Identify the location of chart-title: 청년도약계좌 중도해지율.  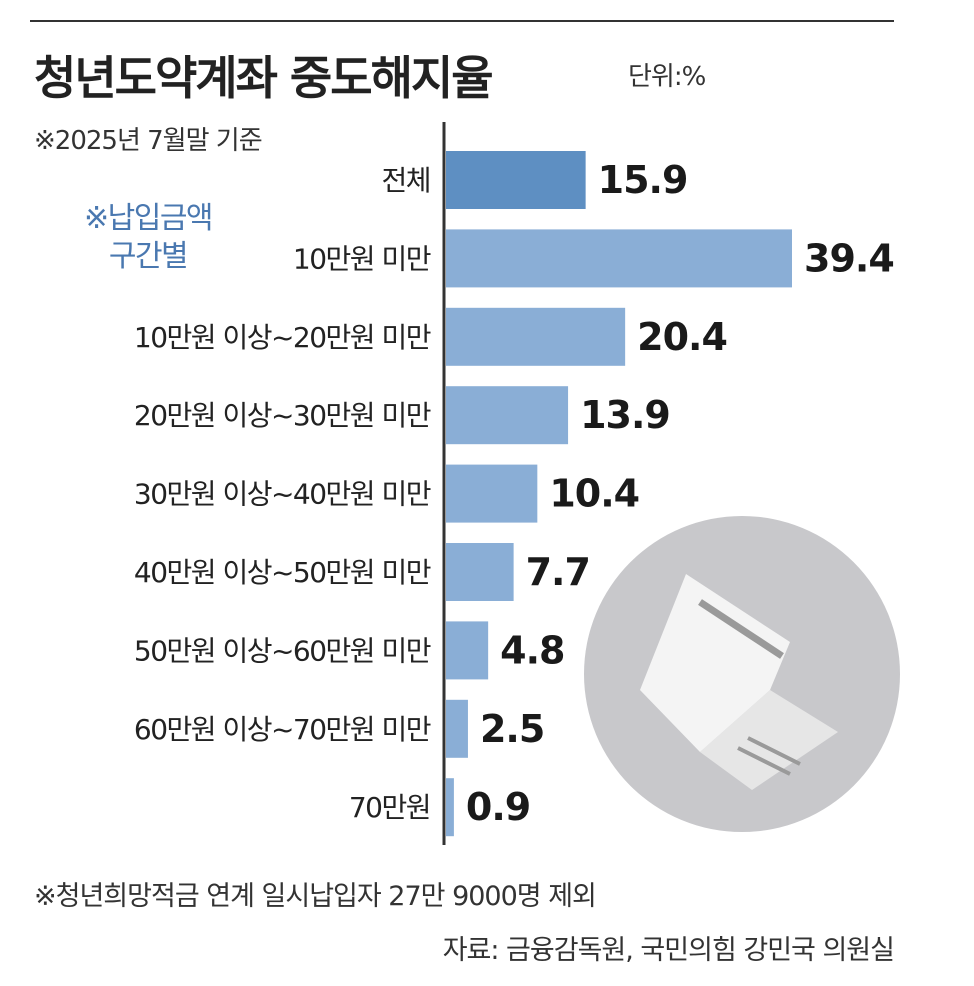
(264, 78).